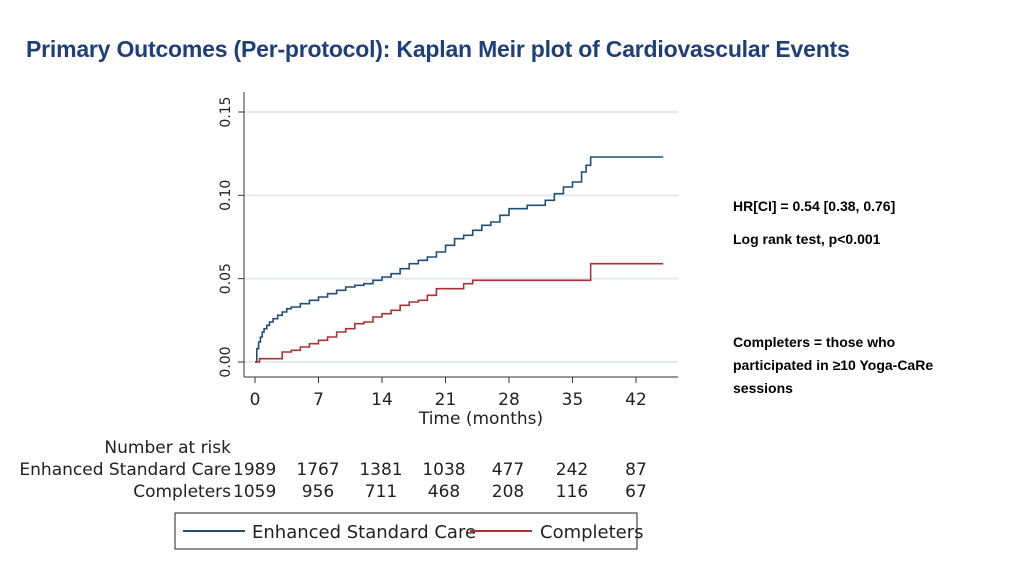  Describe the element at coordinates (364, 532) in the screenshot. I see `legend-label-esc: Enhanced Standard Care` at that location.